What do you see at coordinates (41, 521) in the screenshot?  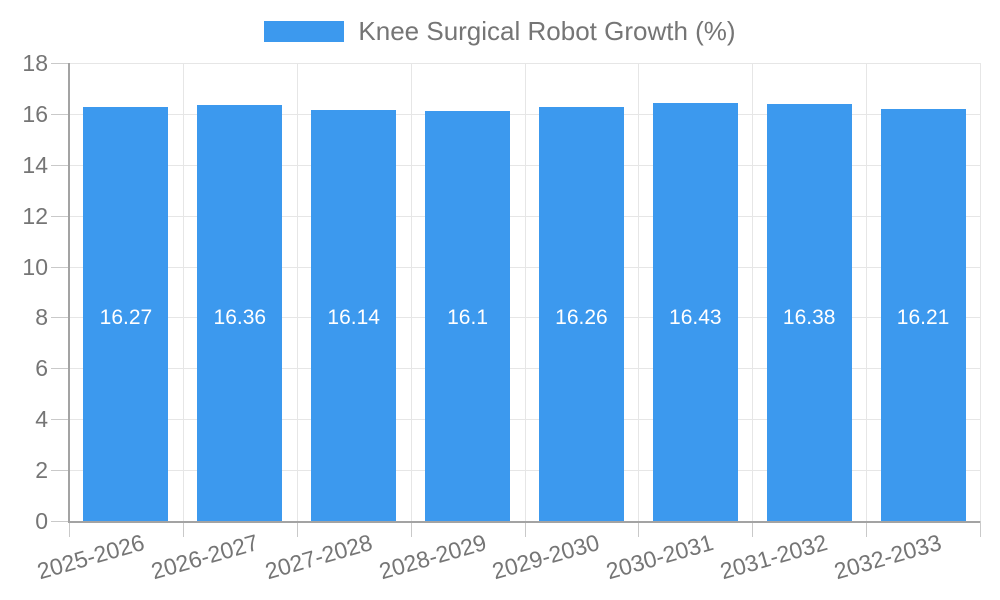 I see `y-tick-label: 0` at bounding box center [41, 521].